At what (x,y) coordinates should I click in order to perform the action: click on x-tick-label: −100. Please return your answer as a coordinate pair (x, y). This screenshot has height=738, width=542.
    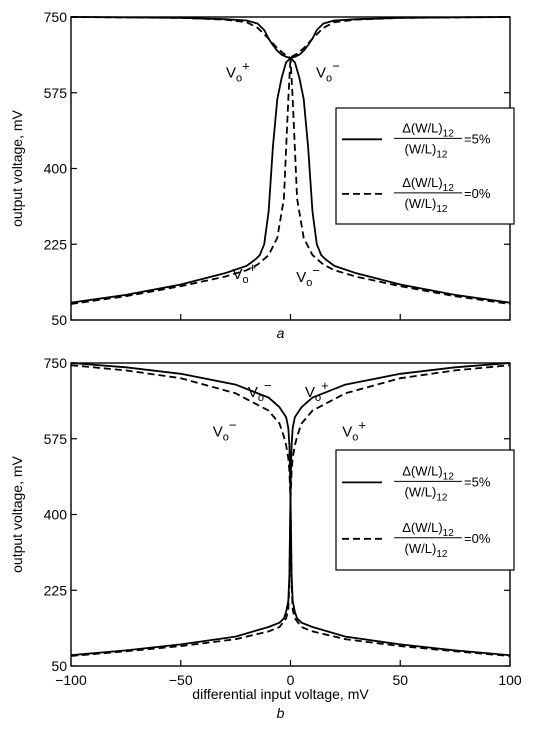
    Looking at the image, I should click on (71, 680).